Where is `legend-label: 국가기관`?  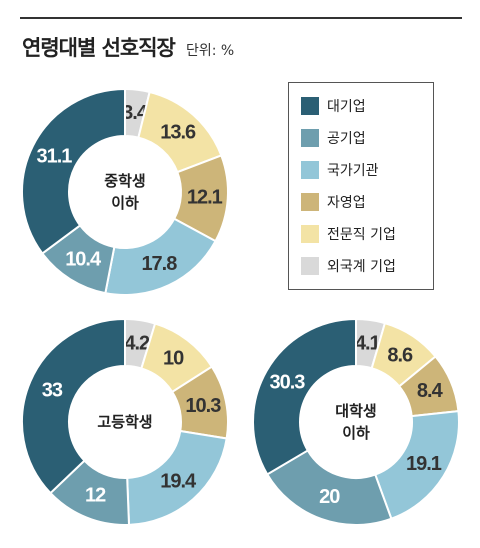
legend-label: 국가기관 is located at coordinates (353, 171).